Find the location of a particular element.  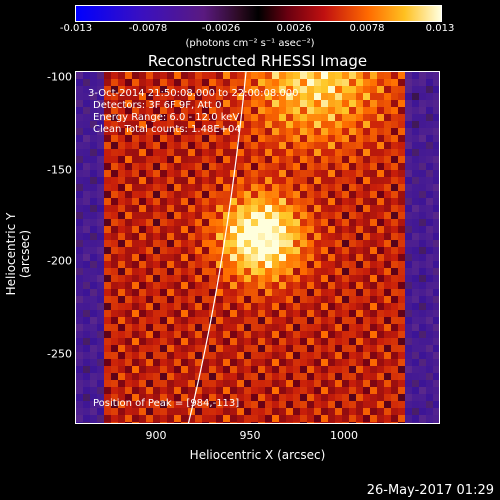

y-tick-label: -100 is located at coordinates (59, 77).